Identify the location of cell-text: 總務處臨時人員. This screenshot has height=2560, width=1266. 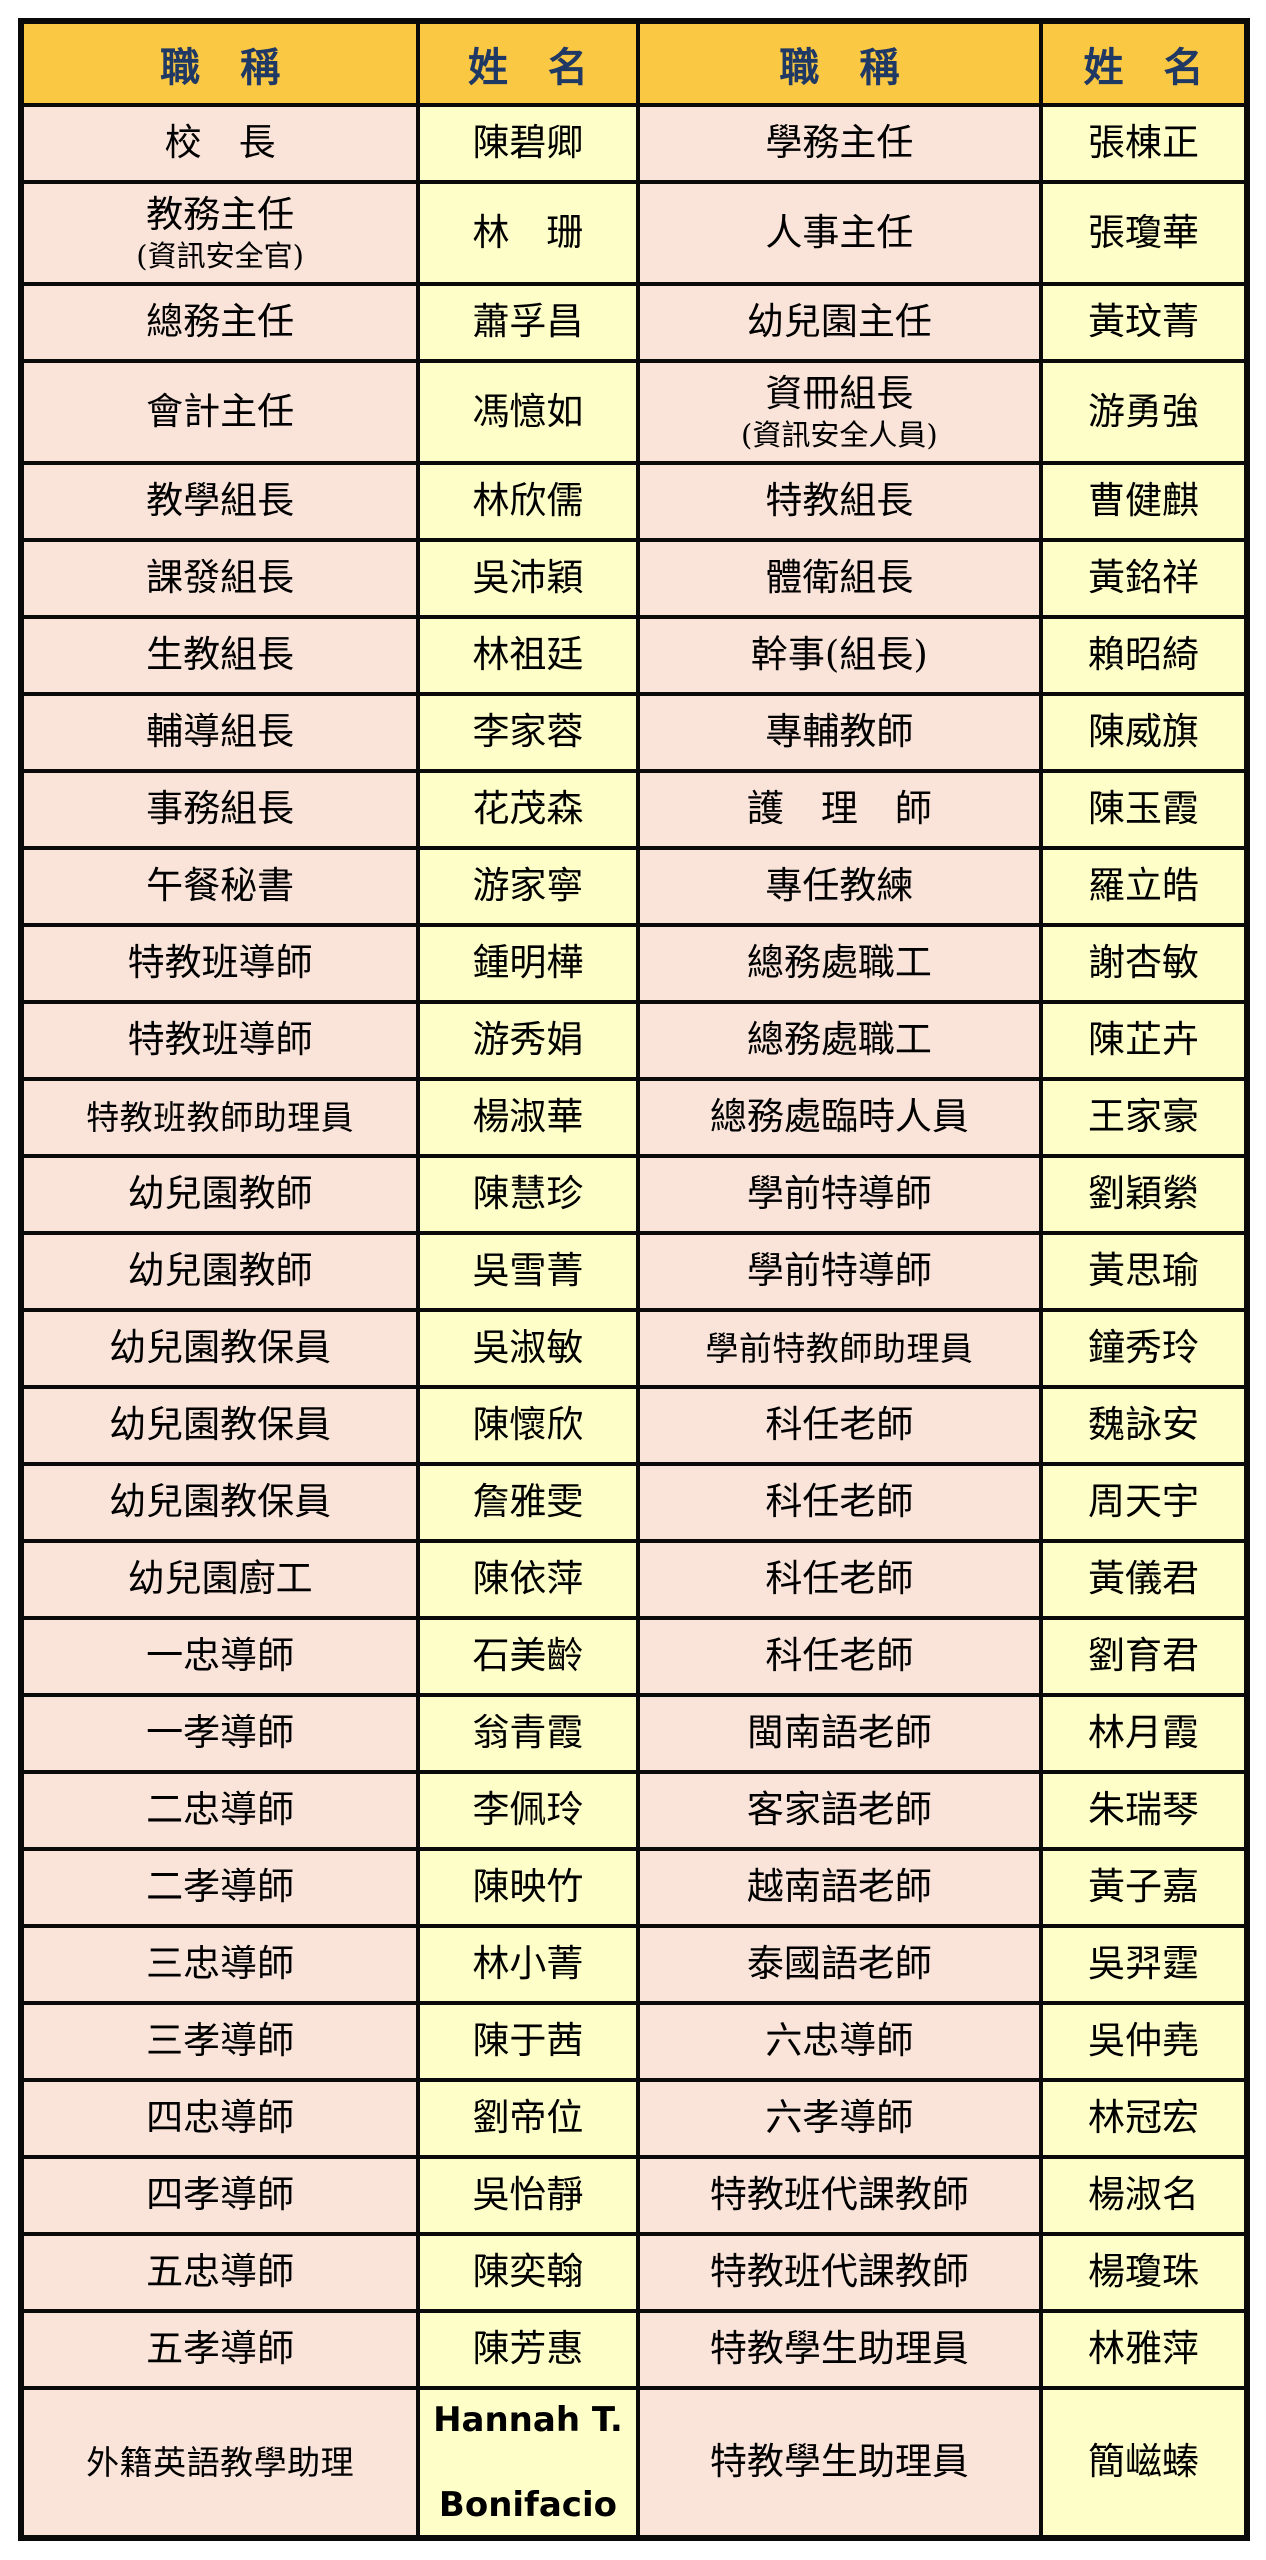
(839, 1117).